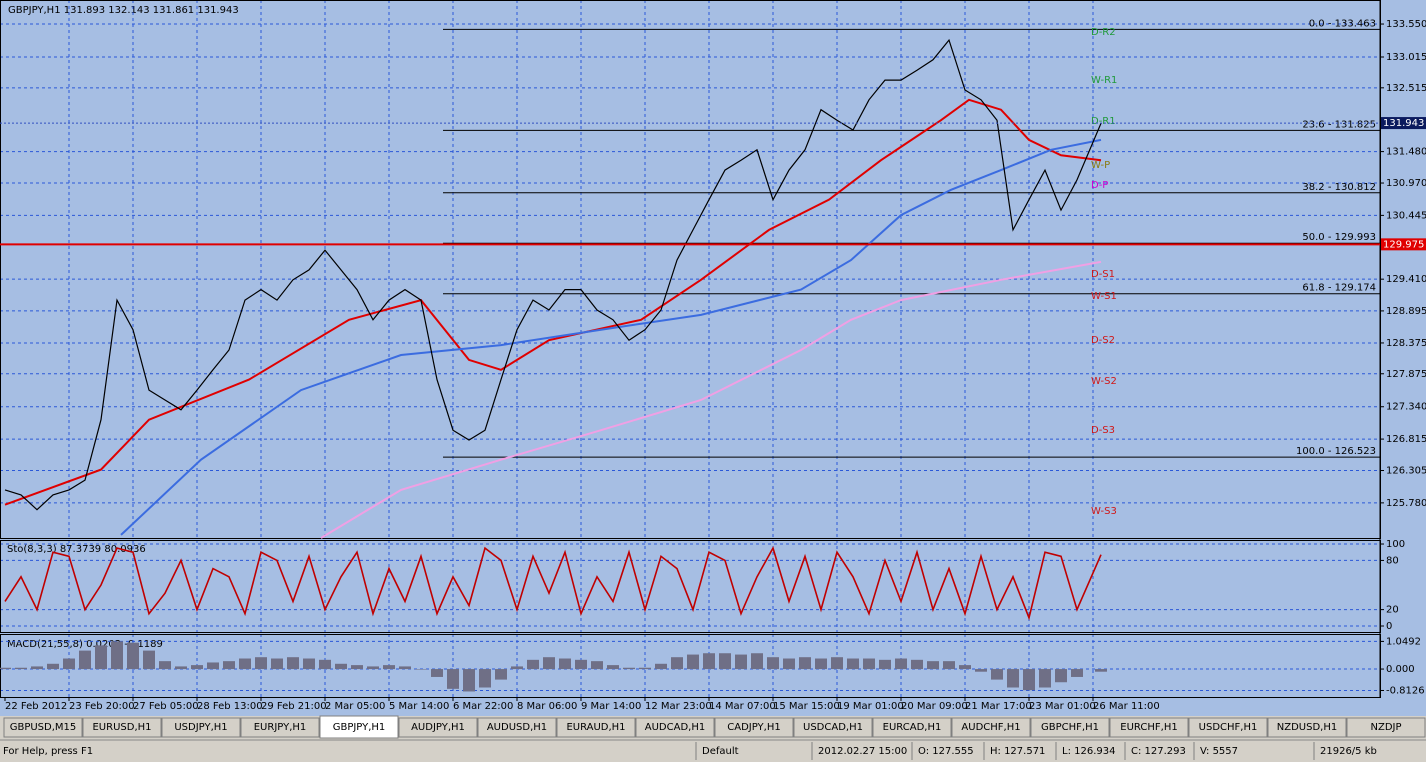  I want to click on symbol-tab-label: AUDCHF,H1, so click(990, 727).